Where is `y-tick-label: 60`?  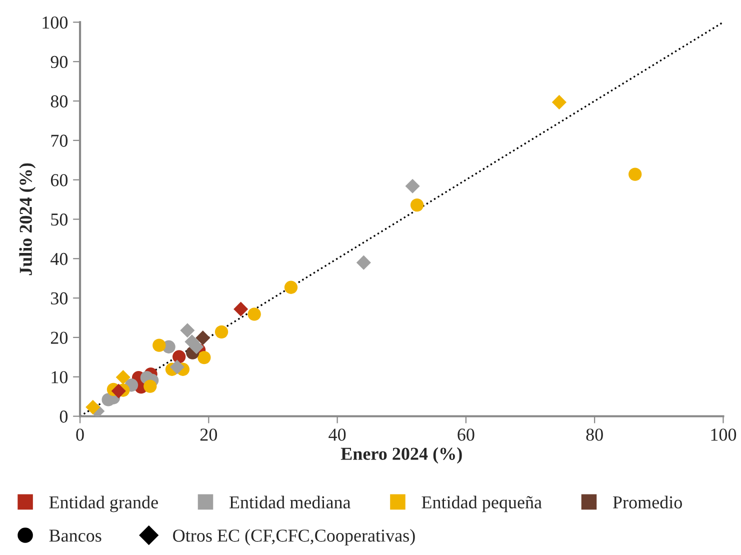 y-tick-label: 60 is located at coordinates (59, 180).